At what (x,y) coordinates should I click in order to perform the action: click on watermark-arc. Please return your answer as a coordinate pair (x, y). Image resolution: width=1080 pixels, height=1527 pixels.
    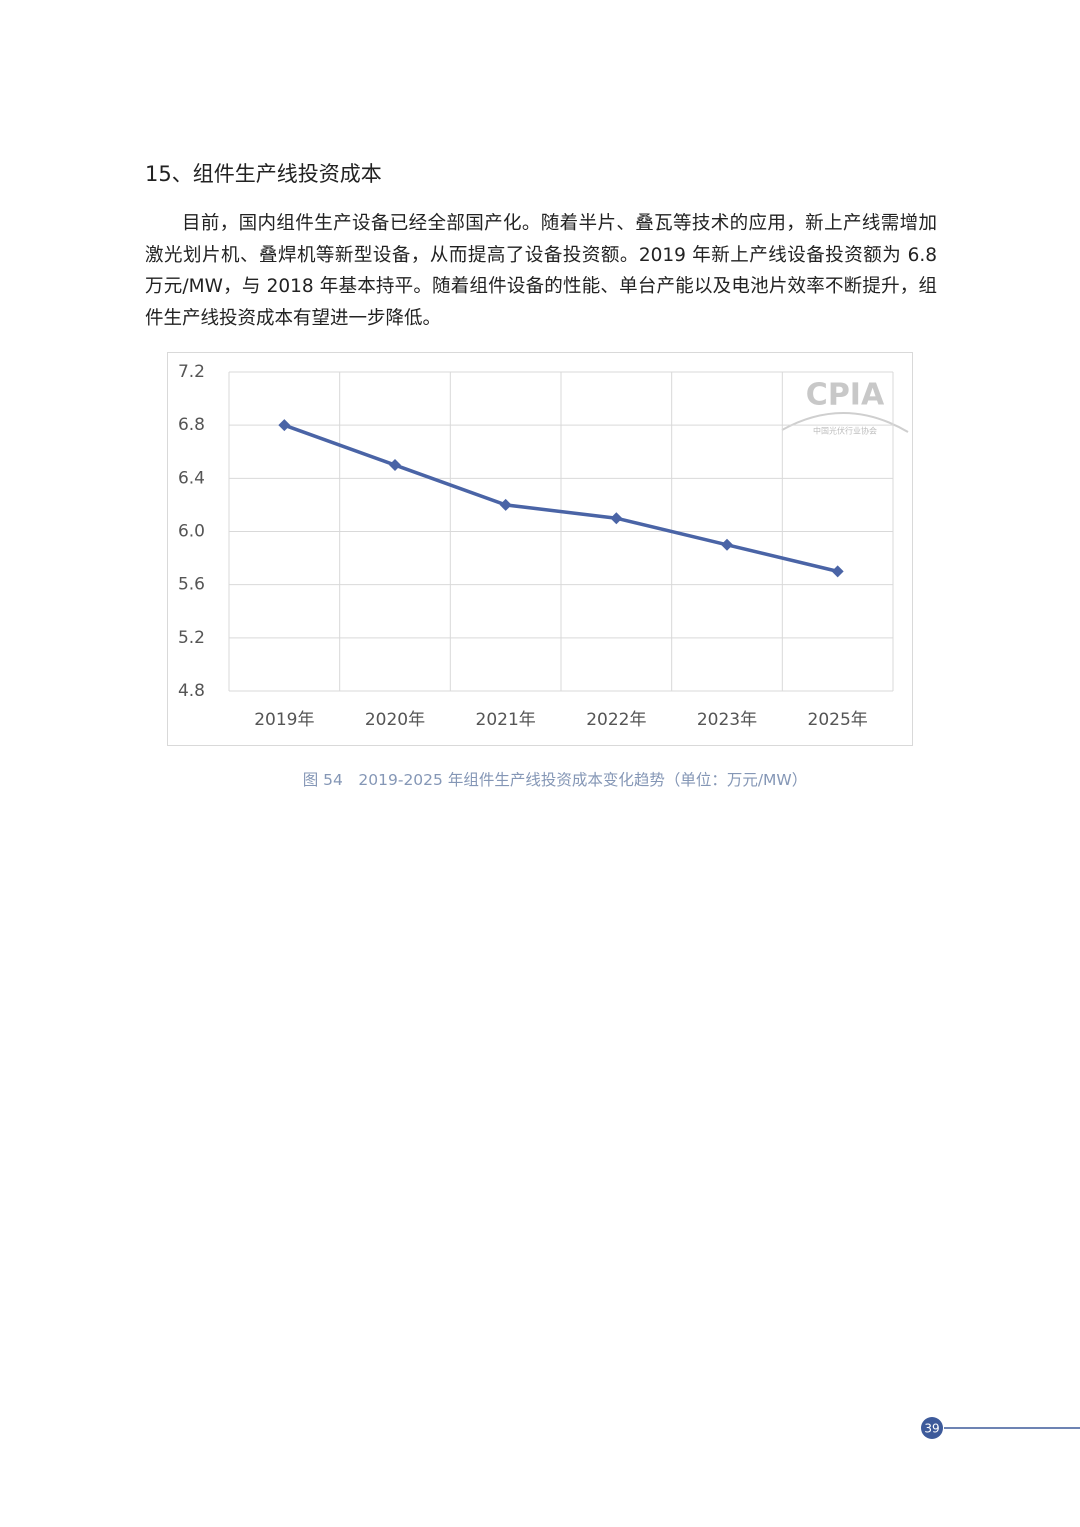
    Looking at the image, I should click on (845, 422).